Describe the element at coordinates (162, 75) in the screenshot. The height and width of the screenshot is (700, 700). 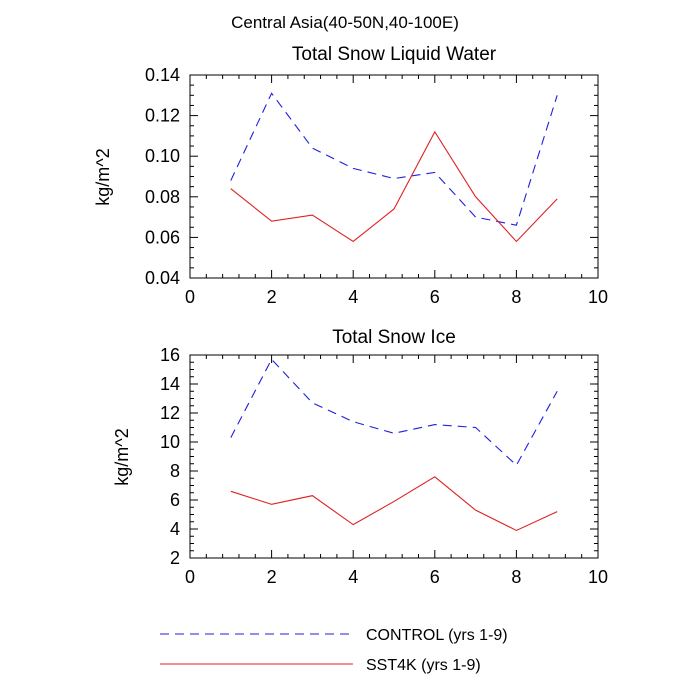
I see `y-tick-label: 0.14` at that location.